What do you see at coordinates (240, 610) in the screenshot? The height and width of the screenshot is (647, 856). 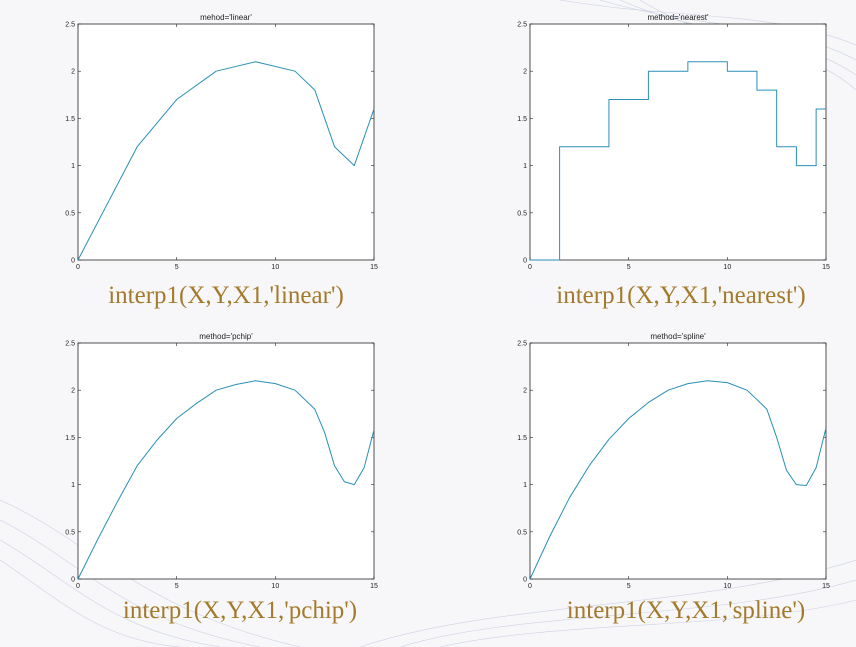 I see `caption-pchip: interp1(X,Y,X1,'pchip')` at bounding box center [240, 610].